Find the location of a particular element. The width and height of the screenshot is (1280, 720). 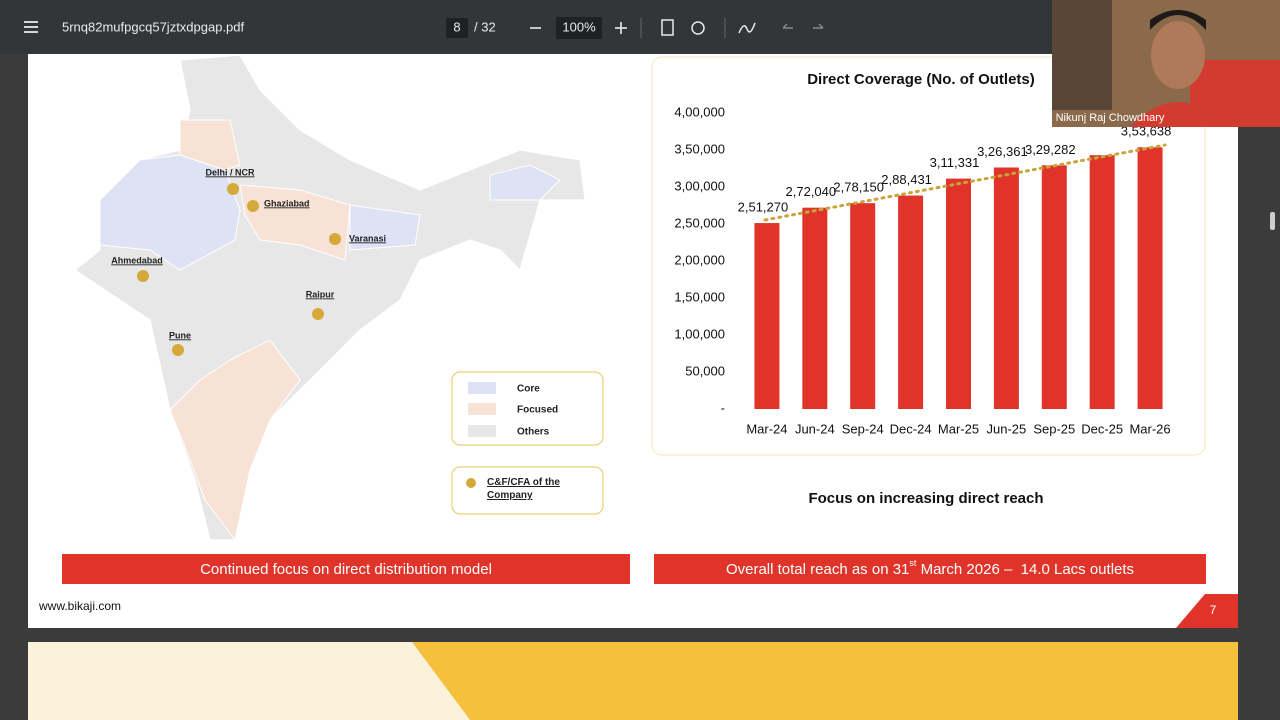

legend-label: Focused is located at coordinates (537, 410).